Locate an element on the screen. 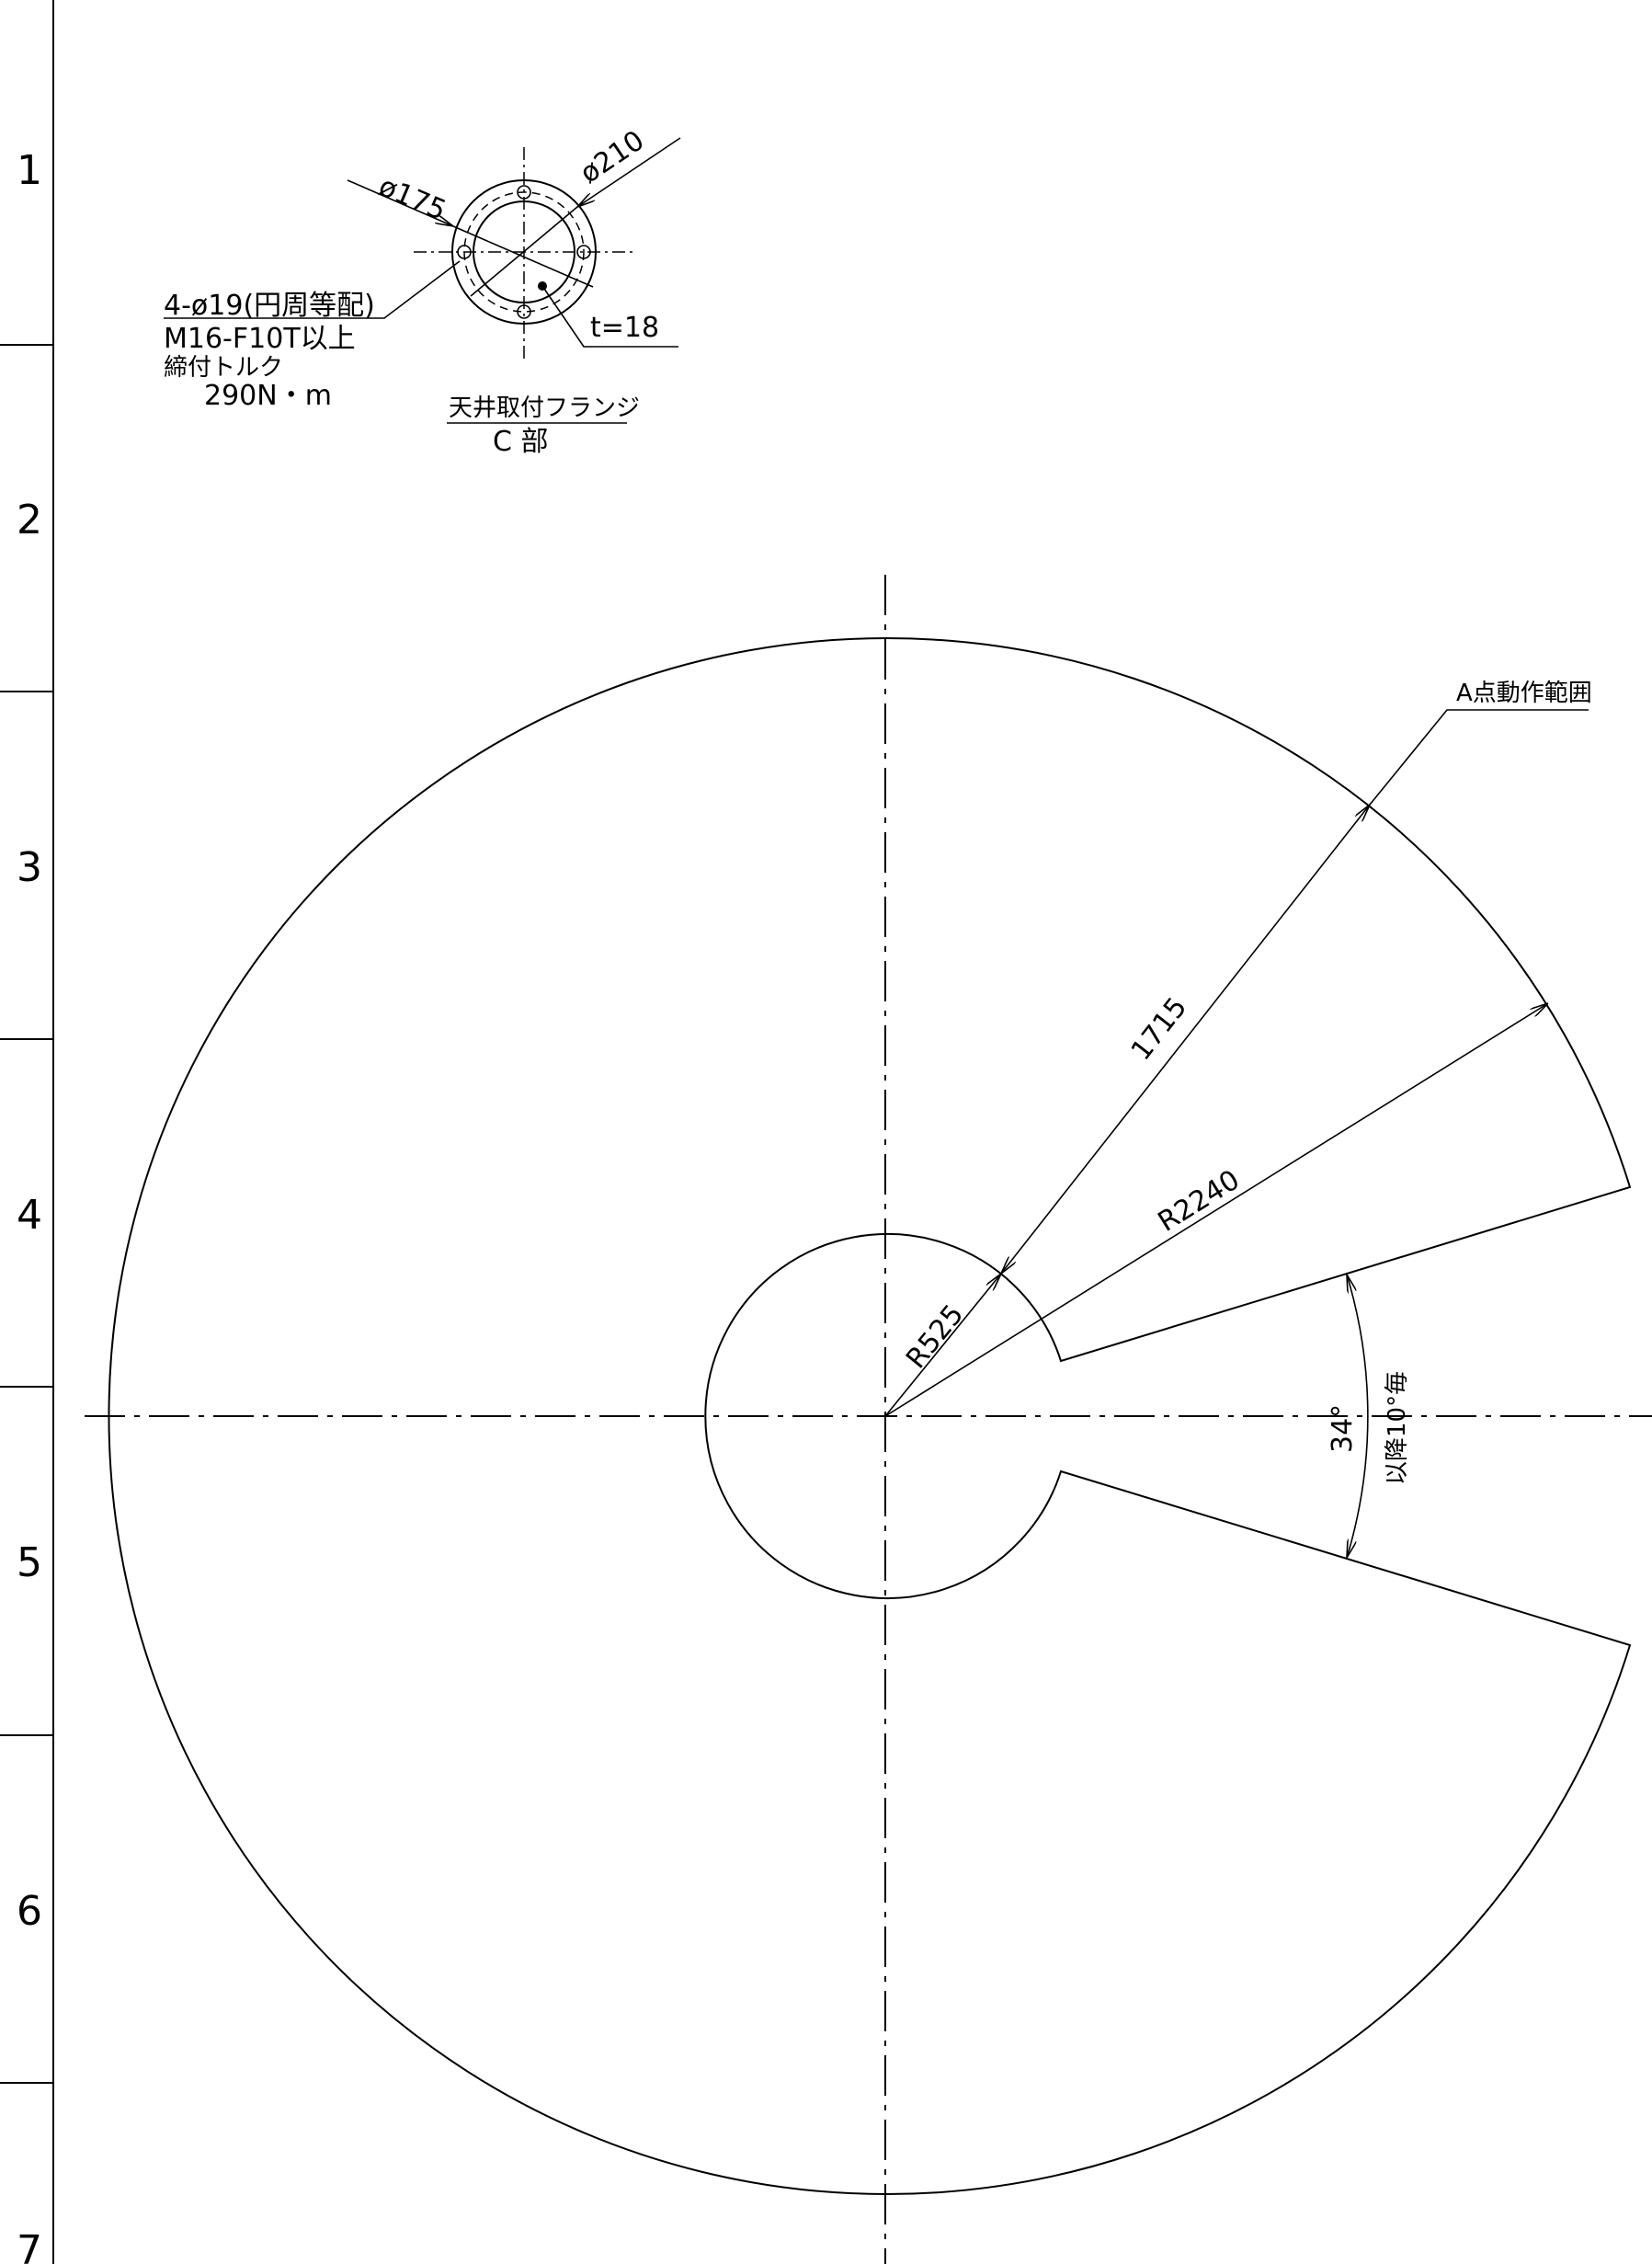  zone-label-4: 4 is located at coordinates (30, 1215).